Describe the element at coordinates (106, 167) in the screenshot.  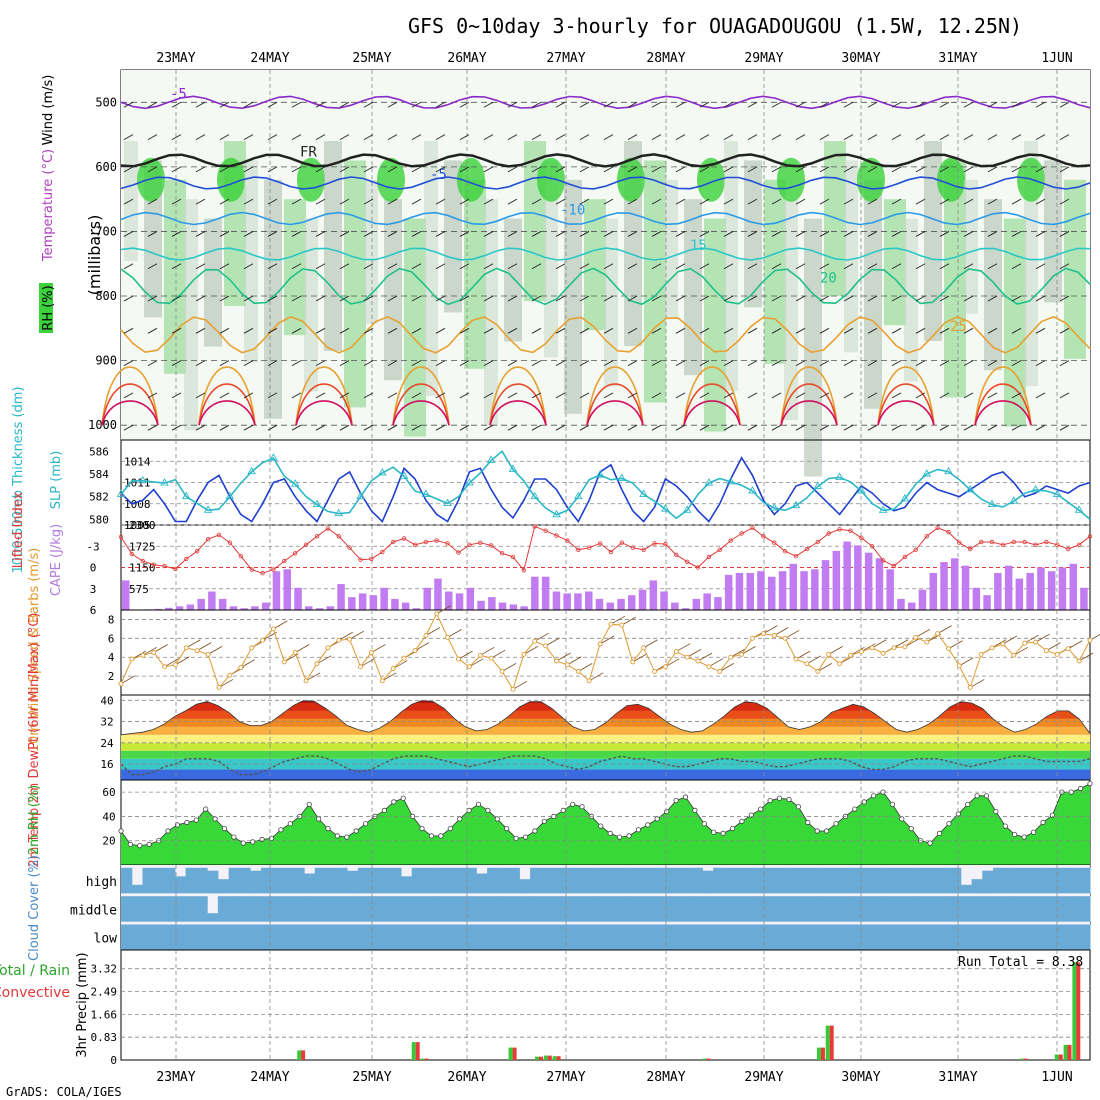
I see `y-tick-label: 600` at that location.